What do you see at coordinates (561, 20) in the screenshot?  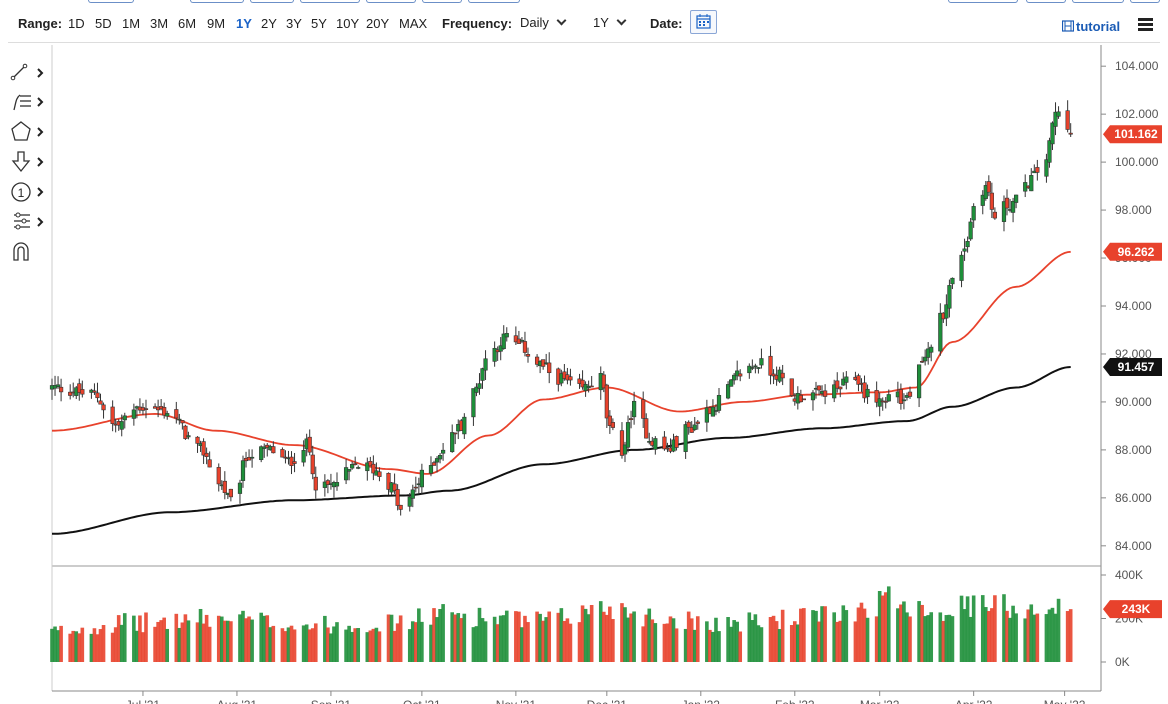 I see `chevron-down-icon` at bounding box center [561, 20].